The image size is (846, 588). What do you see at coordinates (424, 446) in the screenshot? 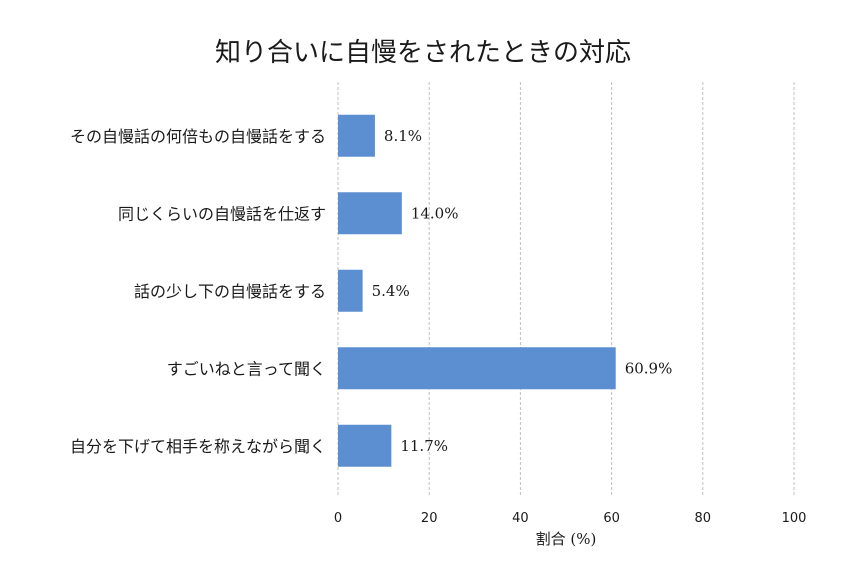
I see `value-label: 11.7%` at bounding box center [424, 446].